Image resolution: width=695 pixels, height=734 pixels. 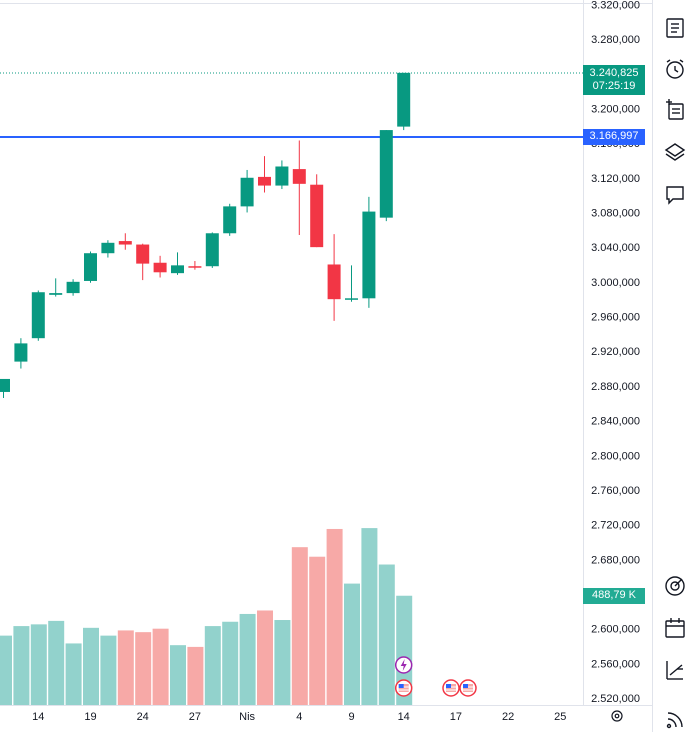 I want to click on x-tick-label: 25, so click(x=560, y=717).